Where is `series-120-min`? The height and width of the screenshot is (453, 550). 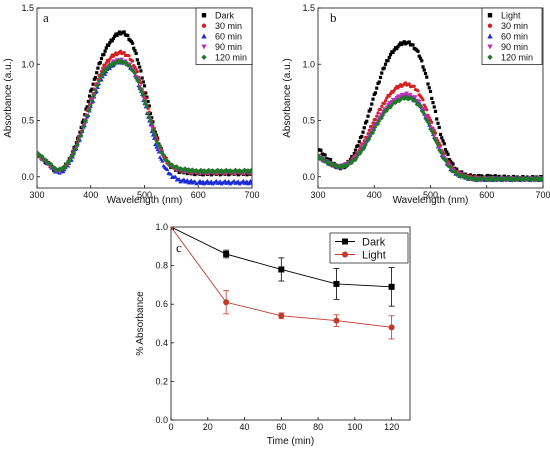 series-120-min is located at coordinates (430, 138).